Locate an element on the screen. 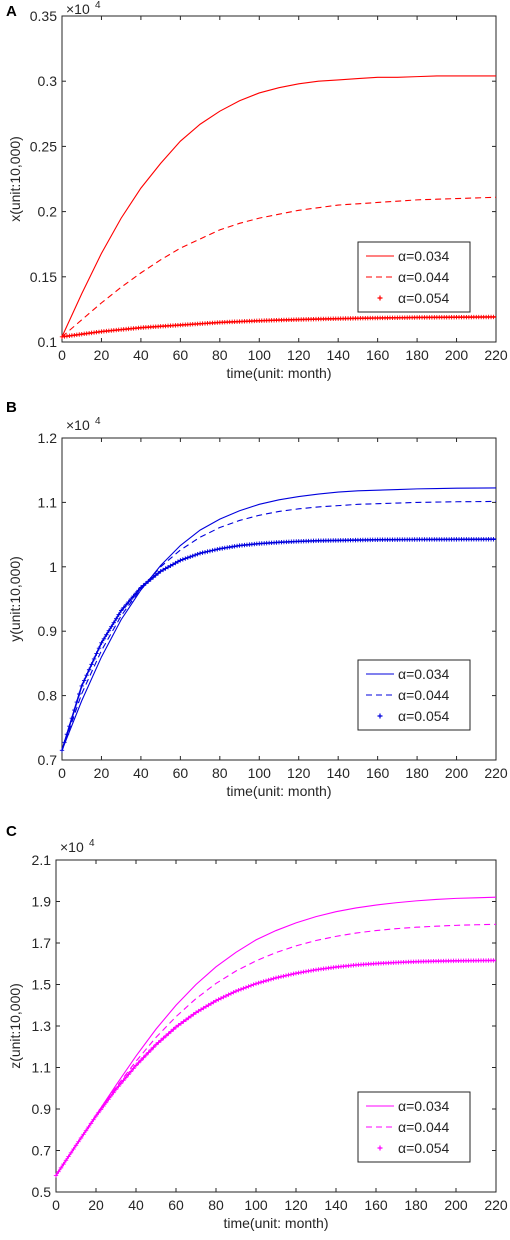 The width and height of the screenshot is (510, 1240). y-tick-label: 0.7 is located at coordinates (42, 1151).